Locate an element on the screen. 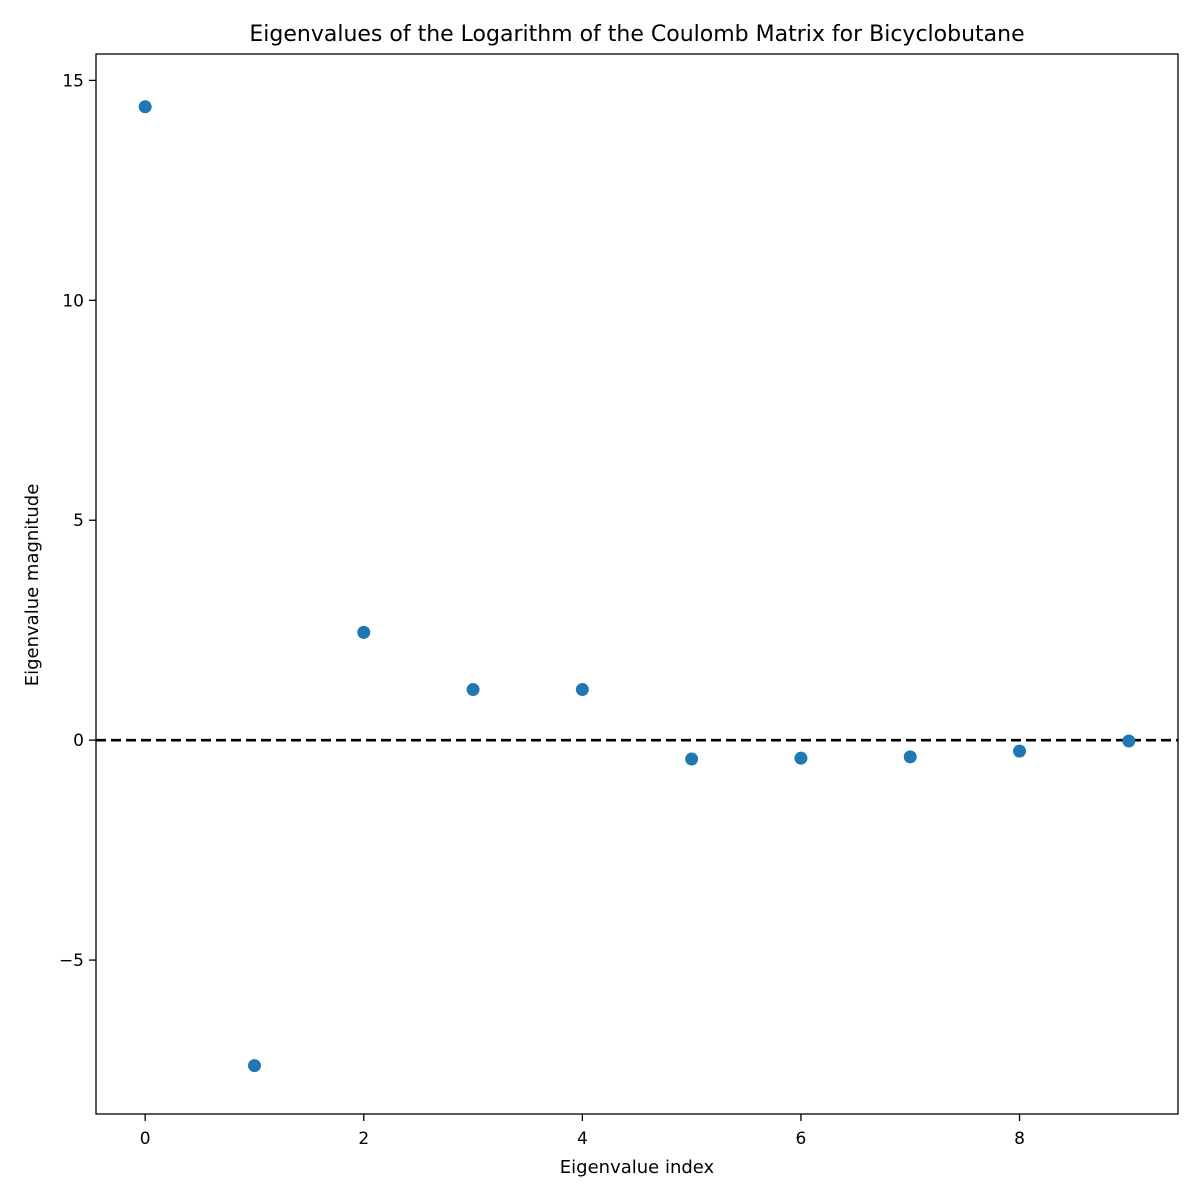 Image resolution: width=1200 pixels, height=1200 pixels. y-tick-label: 0 is located at coordinates (78, 741).